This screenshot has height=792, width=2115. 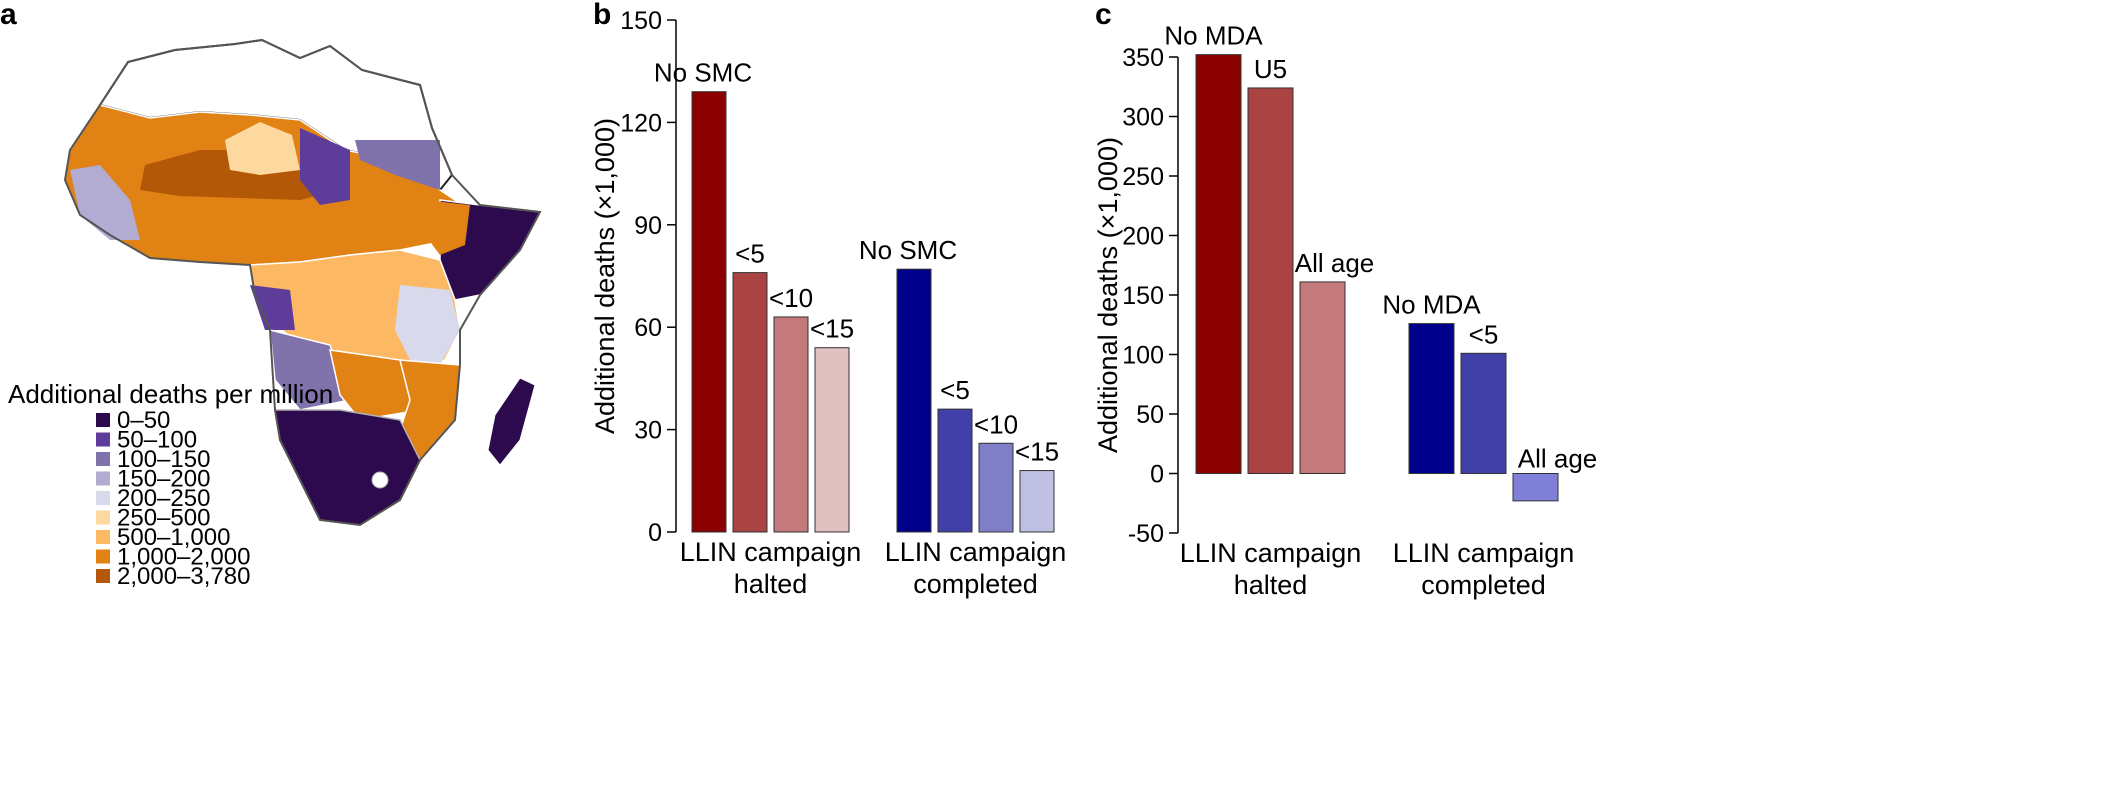 I want to click on east-central-region, so click(x=427, y=325).